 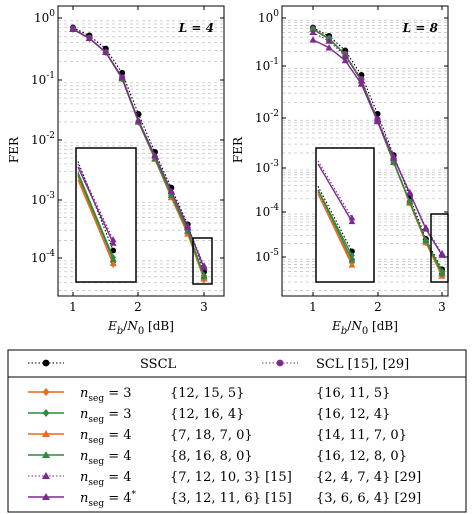 What do you see at coordinates (352, 259) in the screenshot?
I see `inset-point-r4` at bounding box center [352, 259].